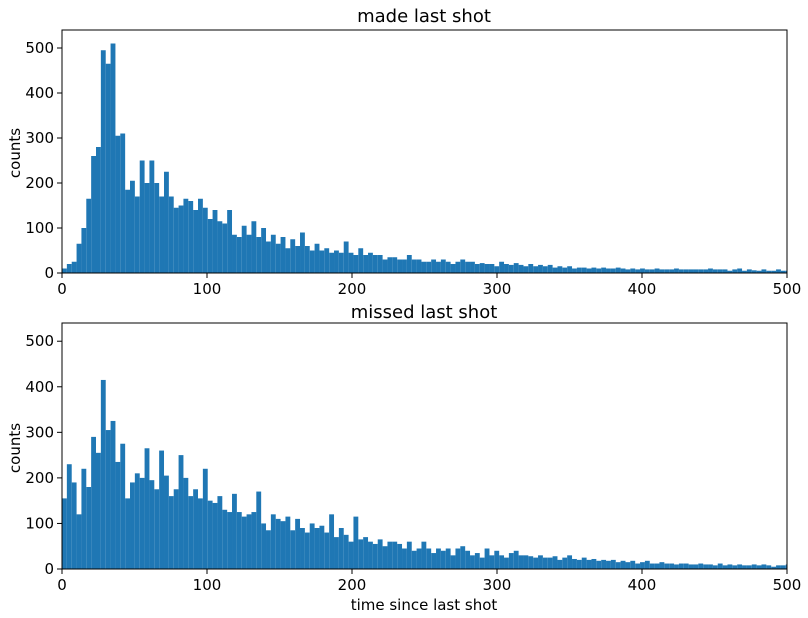  Describe the element at coordinates (207, 289) in the screenshot. I see `x-tick-label: 100` at that location.